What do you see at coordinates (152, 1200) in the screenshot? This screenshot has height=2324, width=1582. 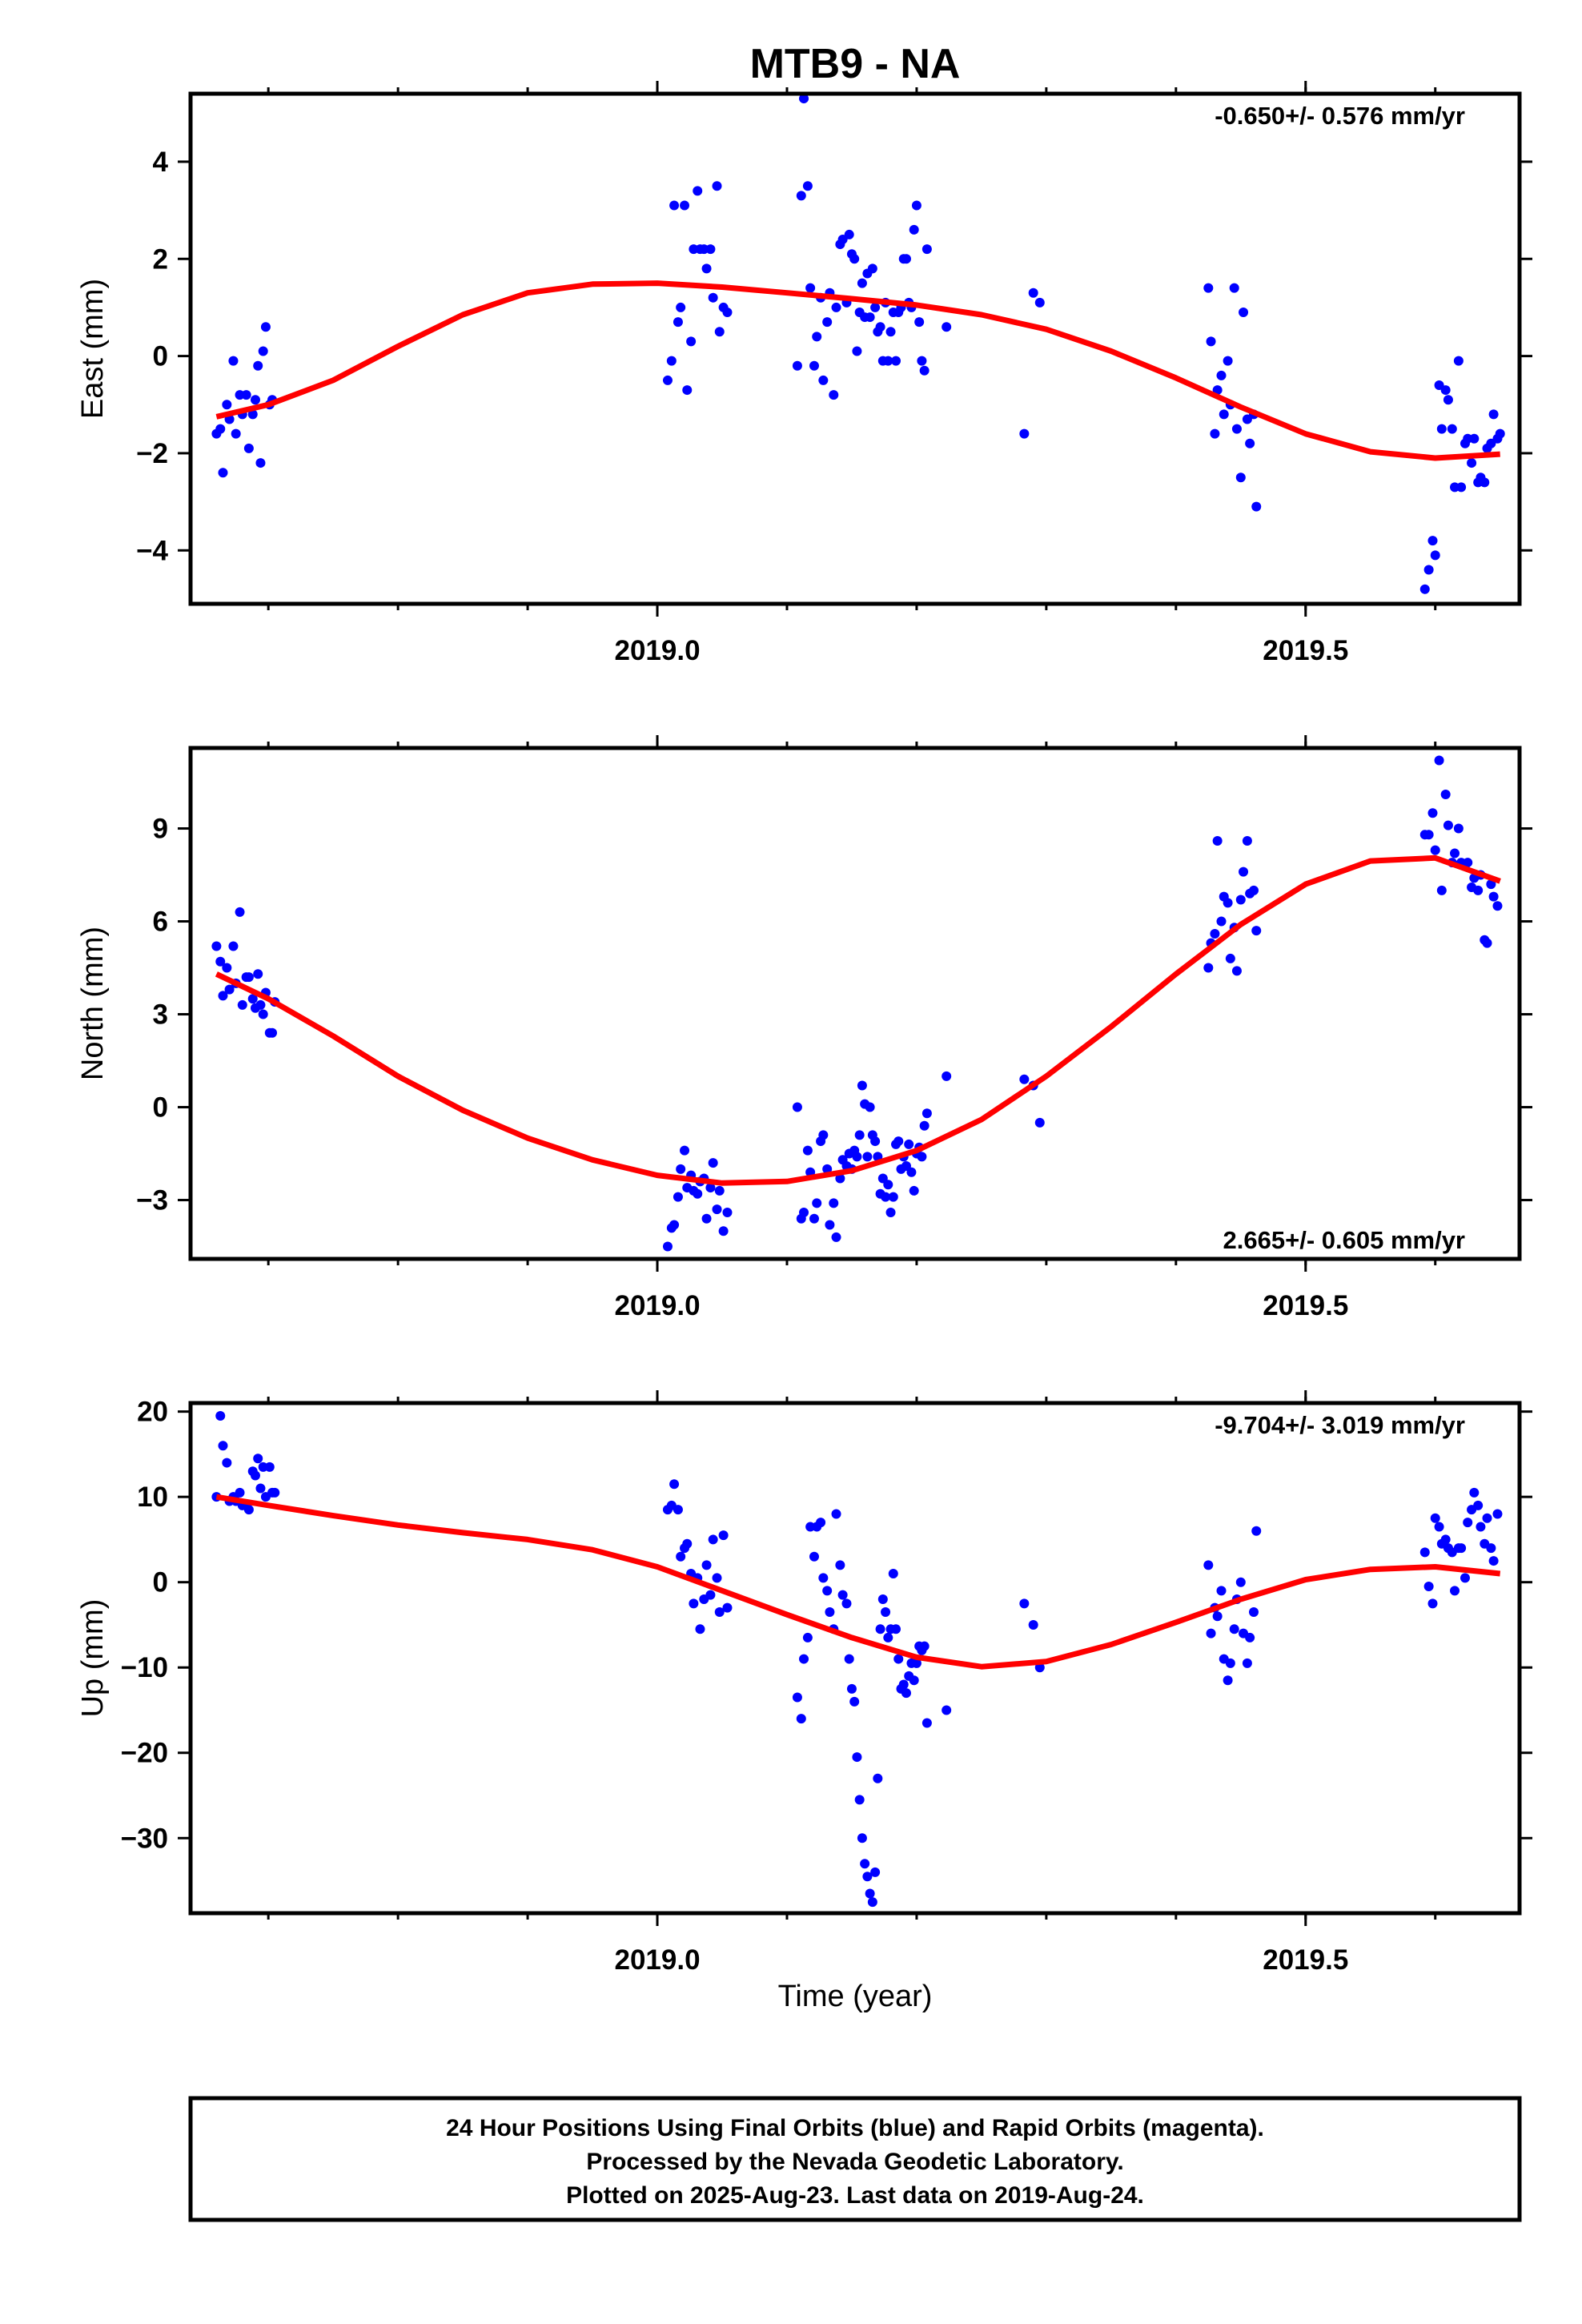 I see `y-tick-label: −3` at bounding box center [152, 1200].